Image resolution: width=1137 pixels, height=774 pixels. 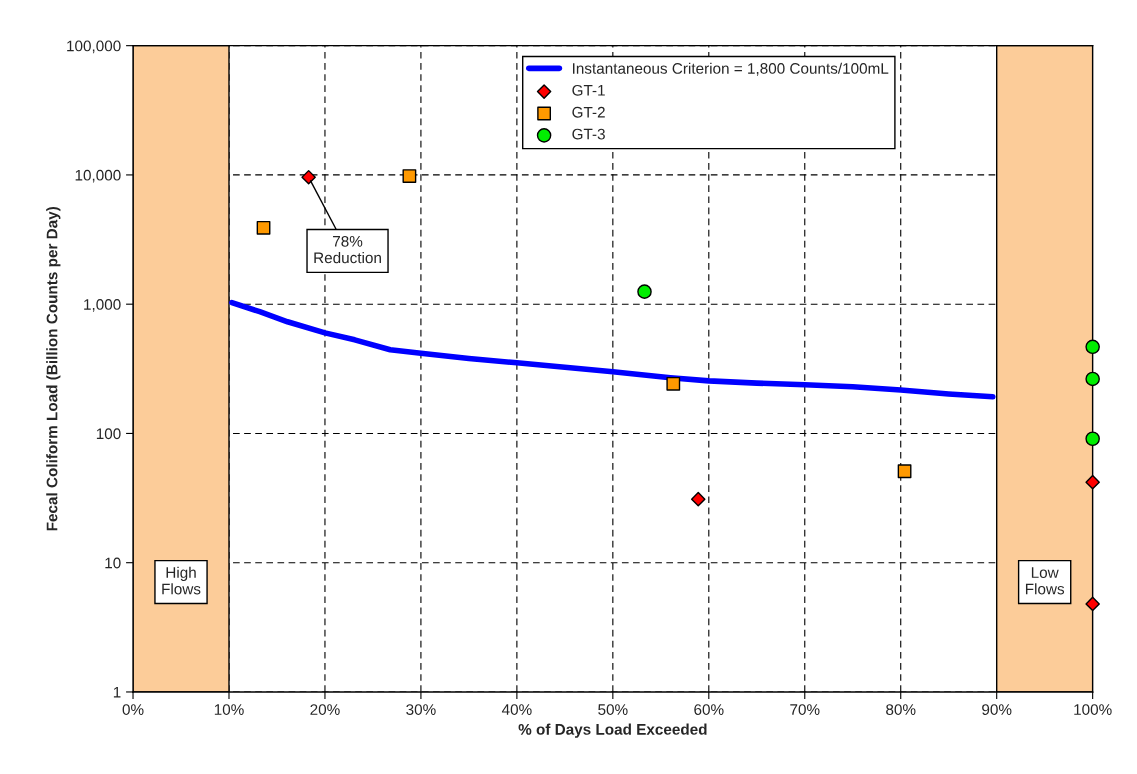 I want to click on legend-label: Instantaneous Criterion = 1,800 Counts/100mL, so click(x=731, y=69).